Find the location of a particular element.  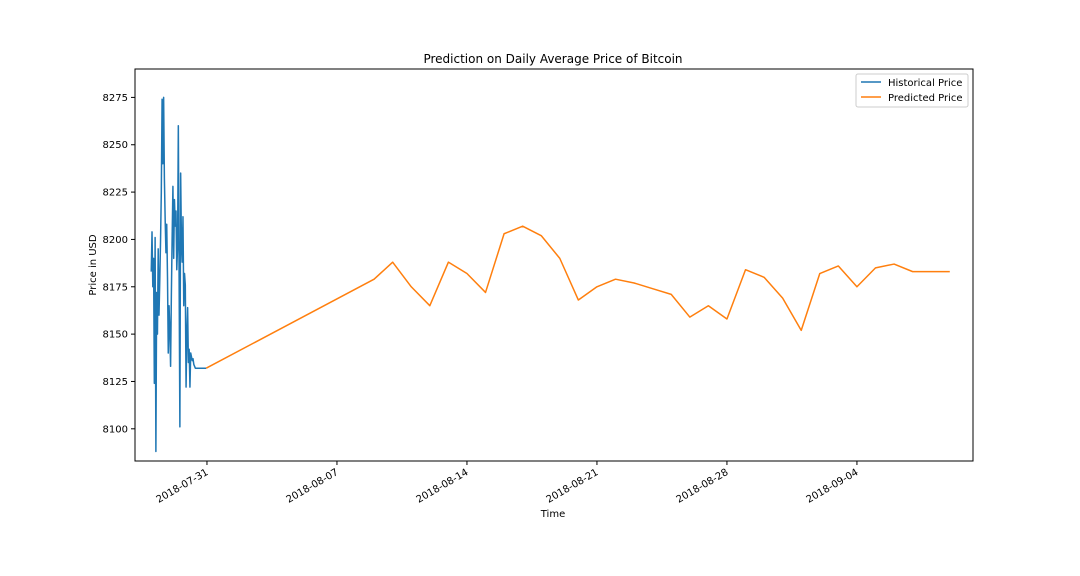

y-tick-label: 8250 is located at coordinates (115, 145).